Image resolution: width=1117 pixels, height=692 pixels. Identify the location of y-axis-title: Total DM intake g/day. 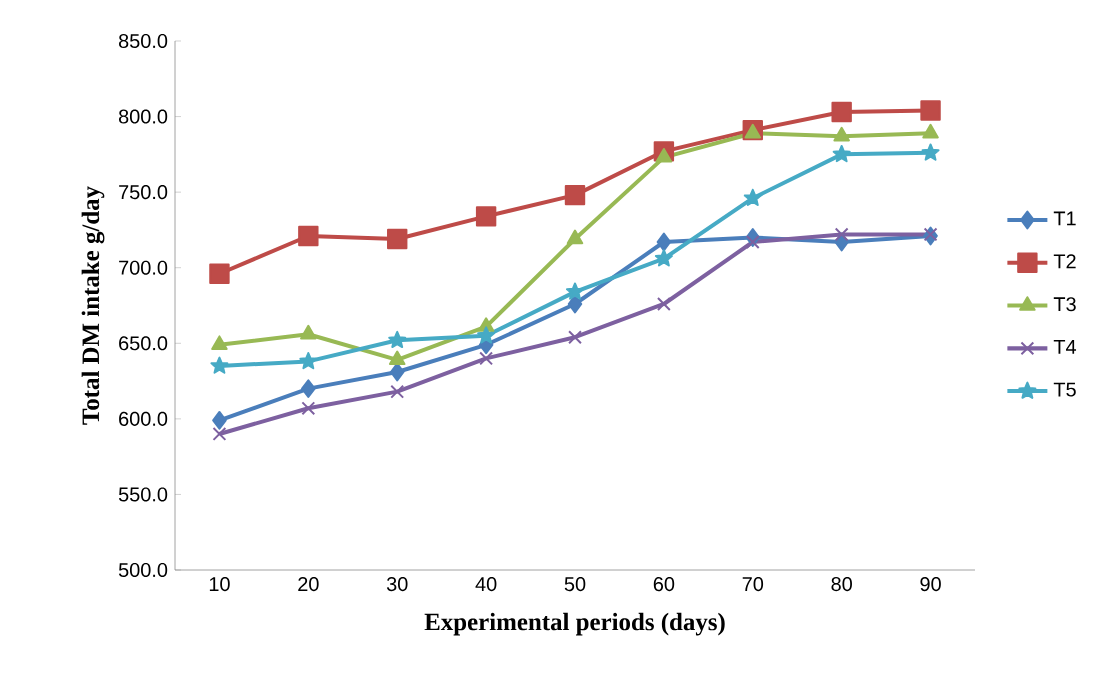
(93, 305).